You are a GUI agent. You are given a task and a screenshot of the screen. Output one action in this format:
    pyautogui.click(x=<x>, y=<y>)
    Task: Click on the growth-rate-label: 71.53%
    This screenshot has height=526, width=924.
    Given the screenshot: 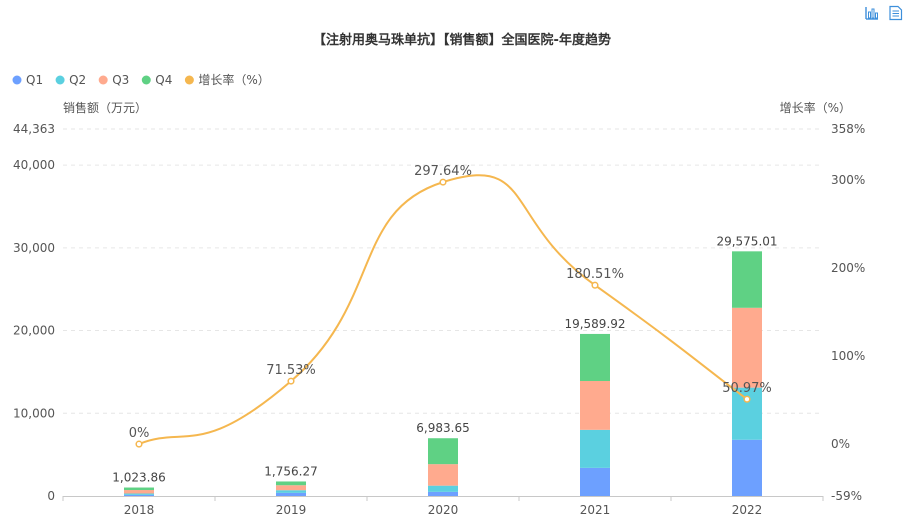 What is the action you would take?
    pyautogui.click(x=291, y=370)
    